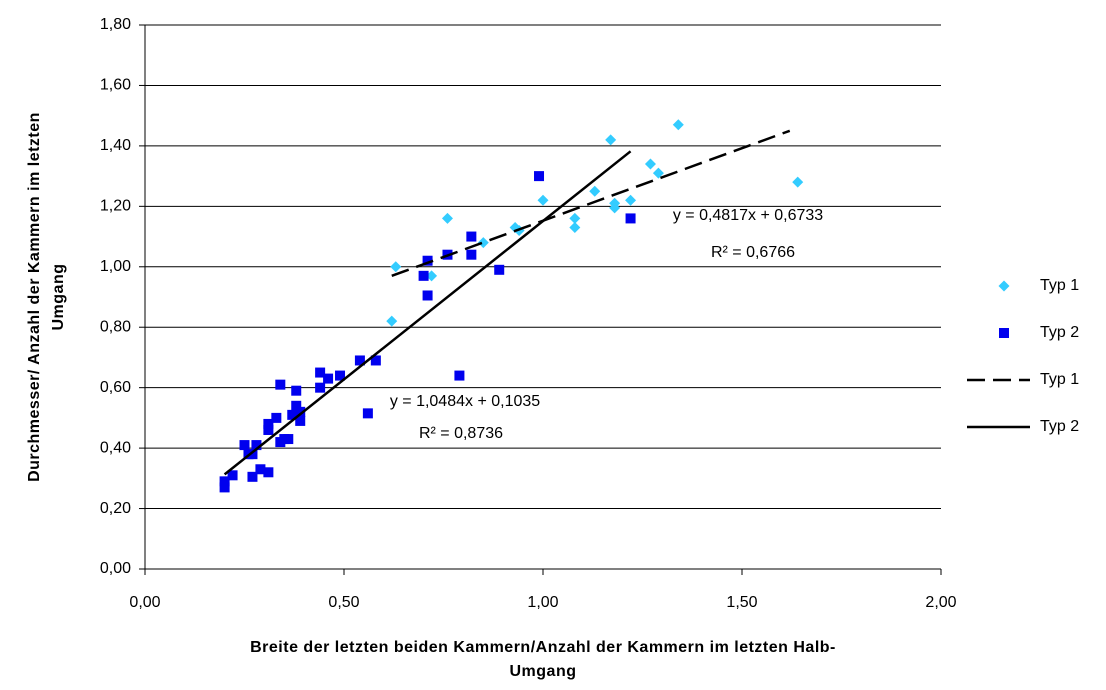  Describe the element at coordinates (591, 203) in the screenshot. I see `trend-line` at that location.